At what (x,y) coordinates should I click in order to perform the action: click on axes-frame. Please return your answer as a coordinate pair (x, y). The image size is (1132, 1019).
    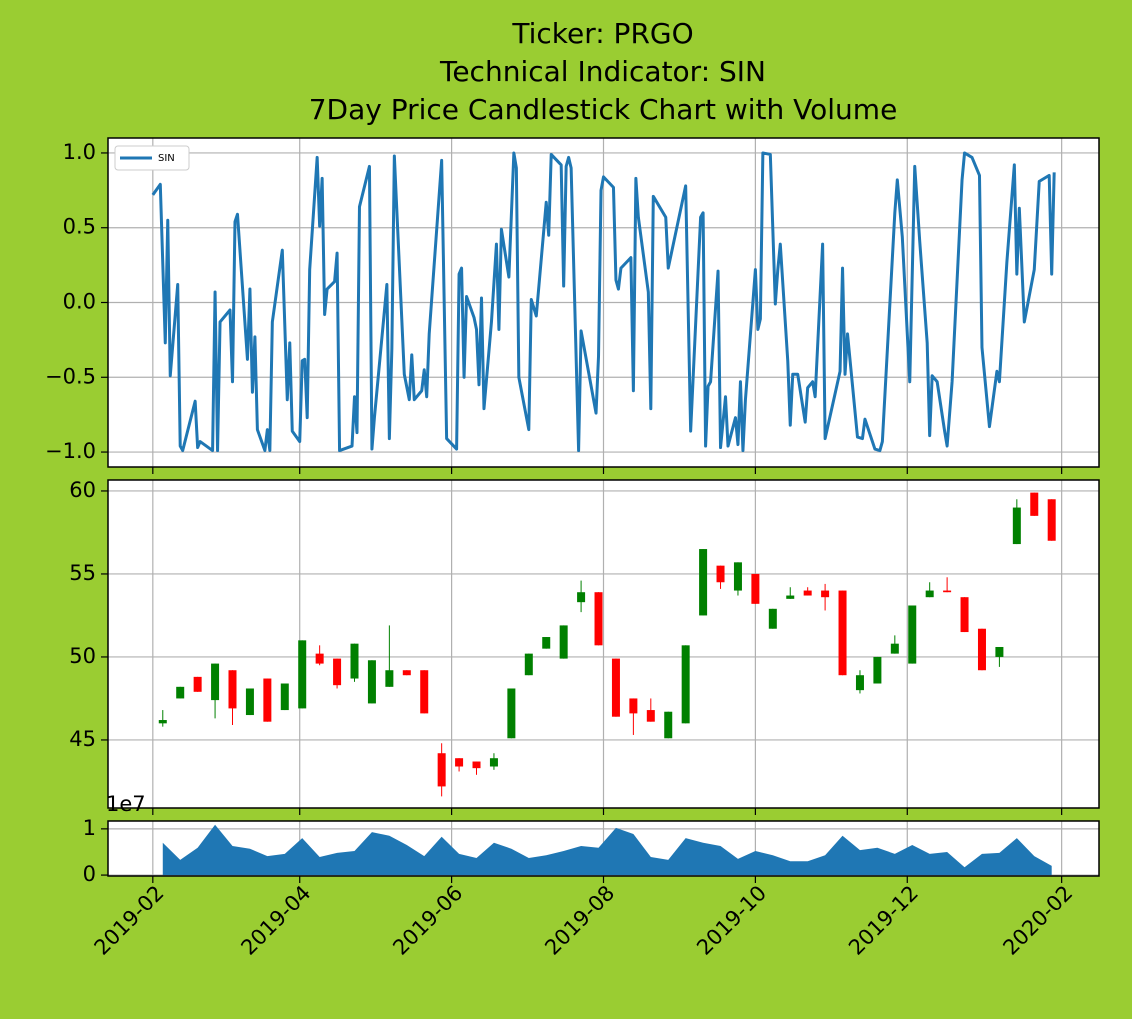
    Looking at the image, I should click on (603, 848).